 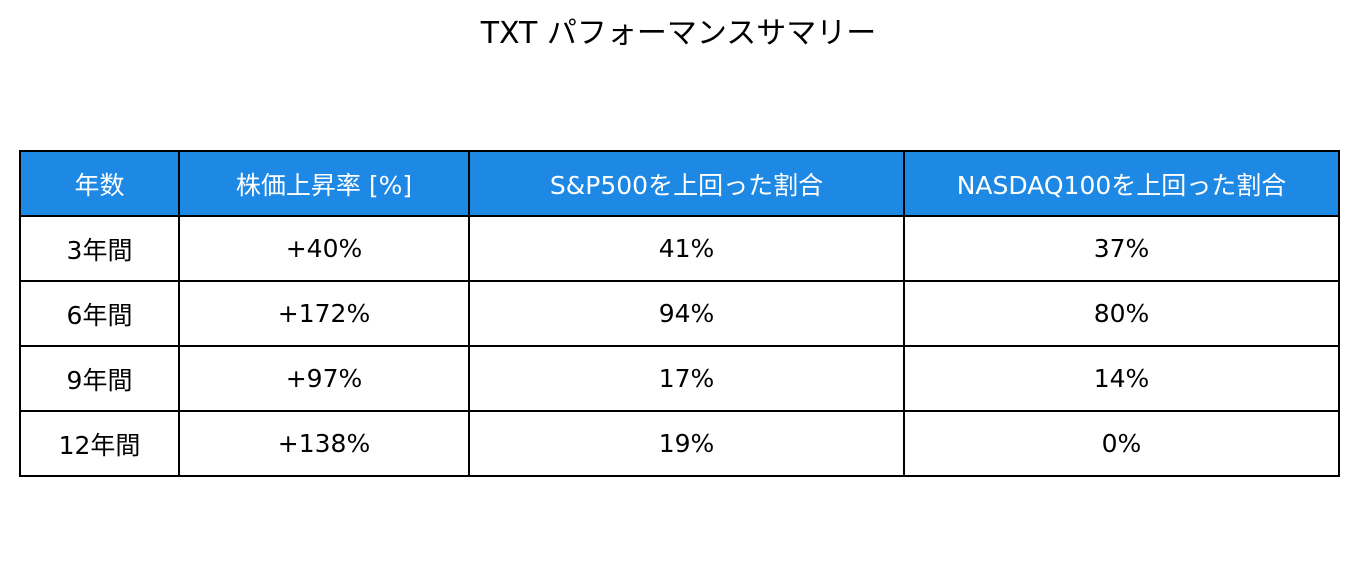 I want to click on column-header-years: 年数, so click(x=99, y=183).